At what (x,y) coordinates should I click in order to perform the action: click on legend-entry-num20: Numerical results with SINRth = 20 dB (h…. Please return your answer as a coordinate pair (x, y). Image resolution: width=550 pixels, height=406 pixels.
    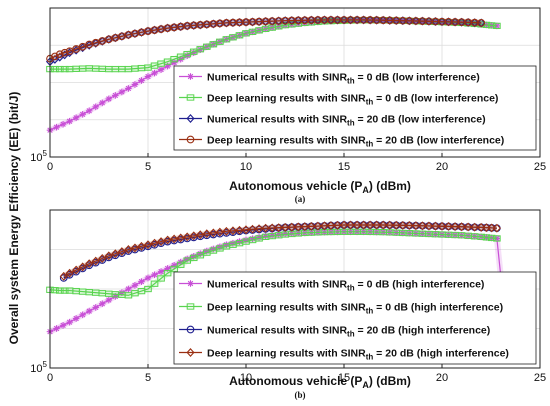
    Looking at the image, I should click on (334, 331).